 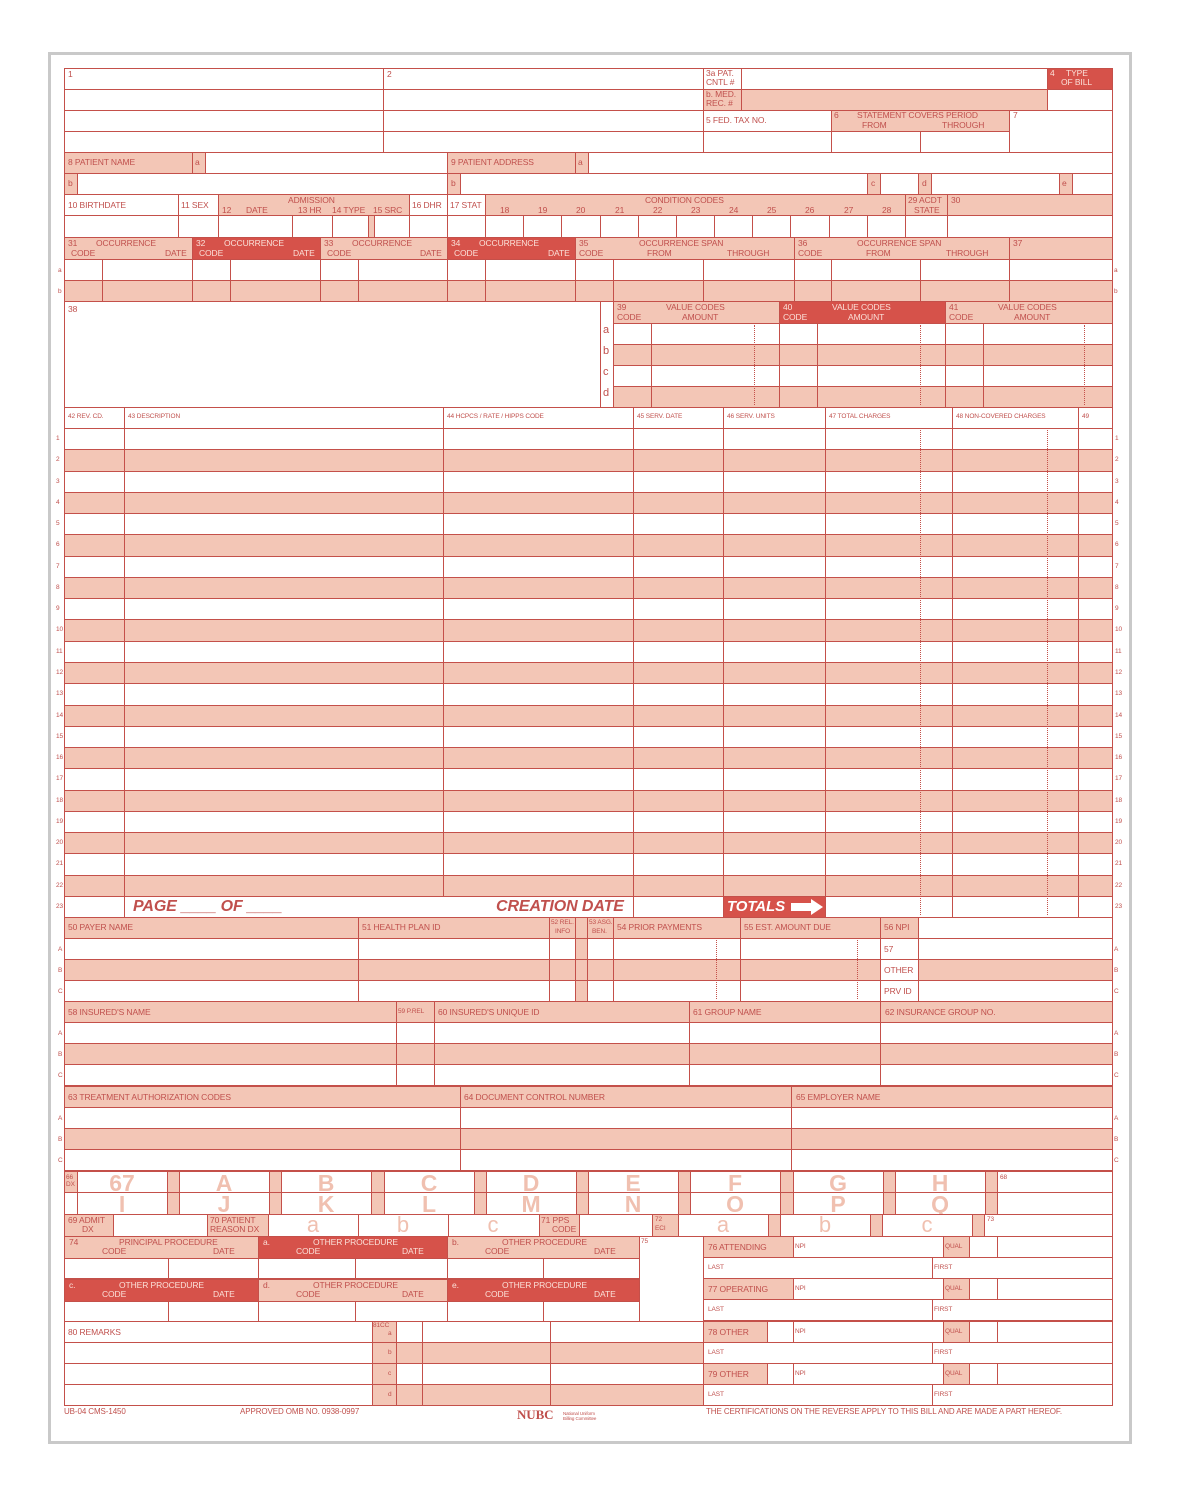 What do you see at coordinates (413, 1251) in the screenshot?
I see `label-procedures-groups-1-date: DATE` at bounding box center [413, 1251].